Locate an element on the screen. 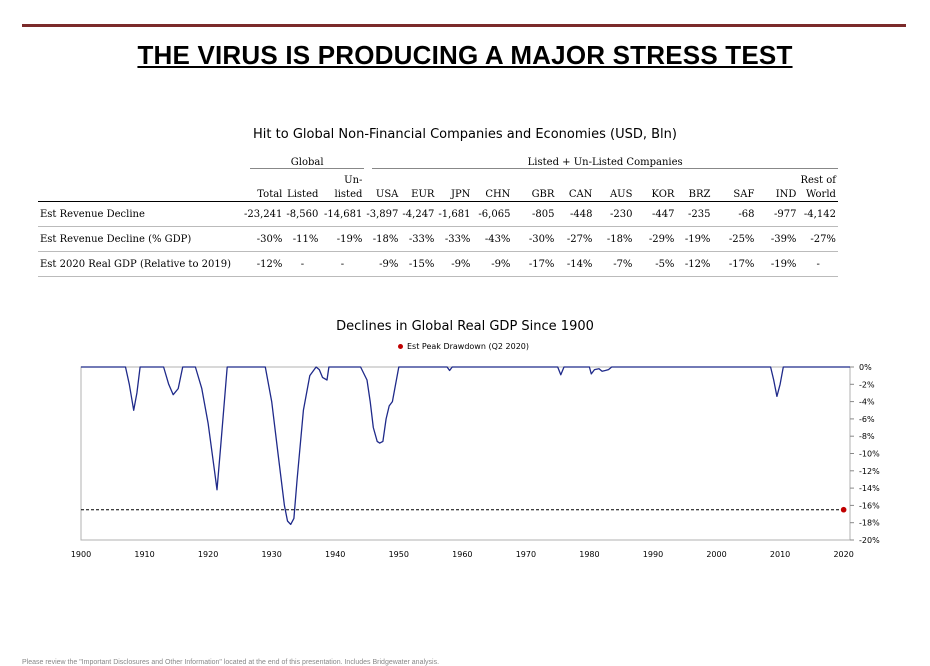  column-header: World is located at coordinates (818, 194).